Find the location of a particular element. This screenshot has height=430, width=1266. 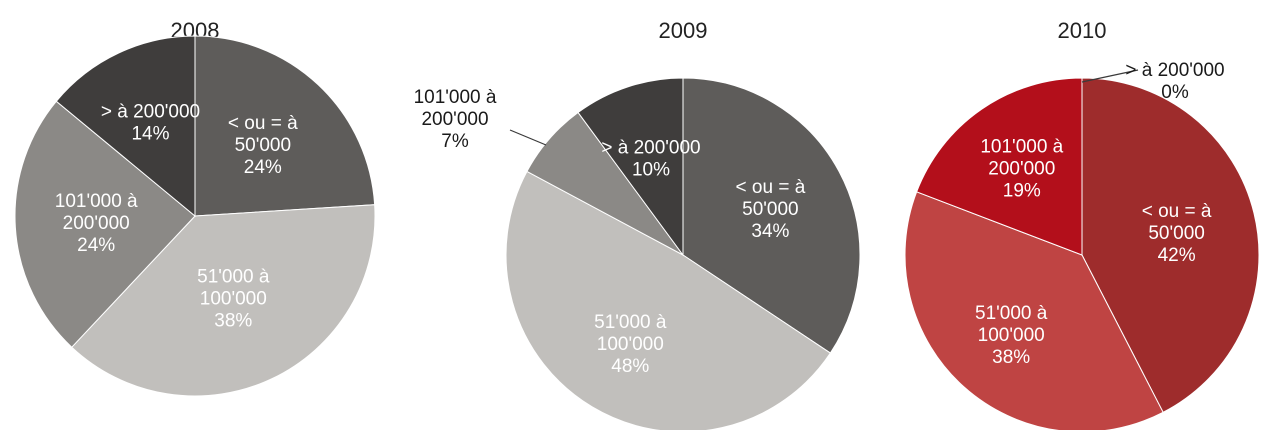

slice-label: 101'000 à 200'000 7% is located at coordinates (455, 119).